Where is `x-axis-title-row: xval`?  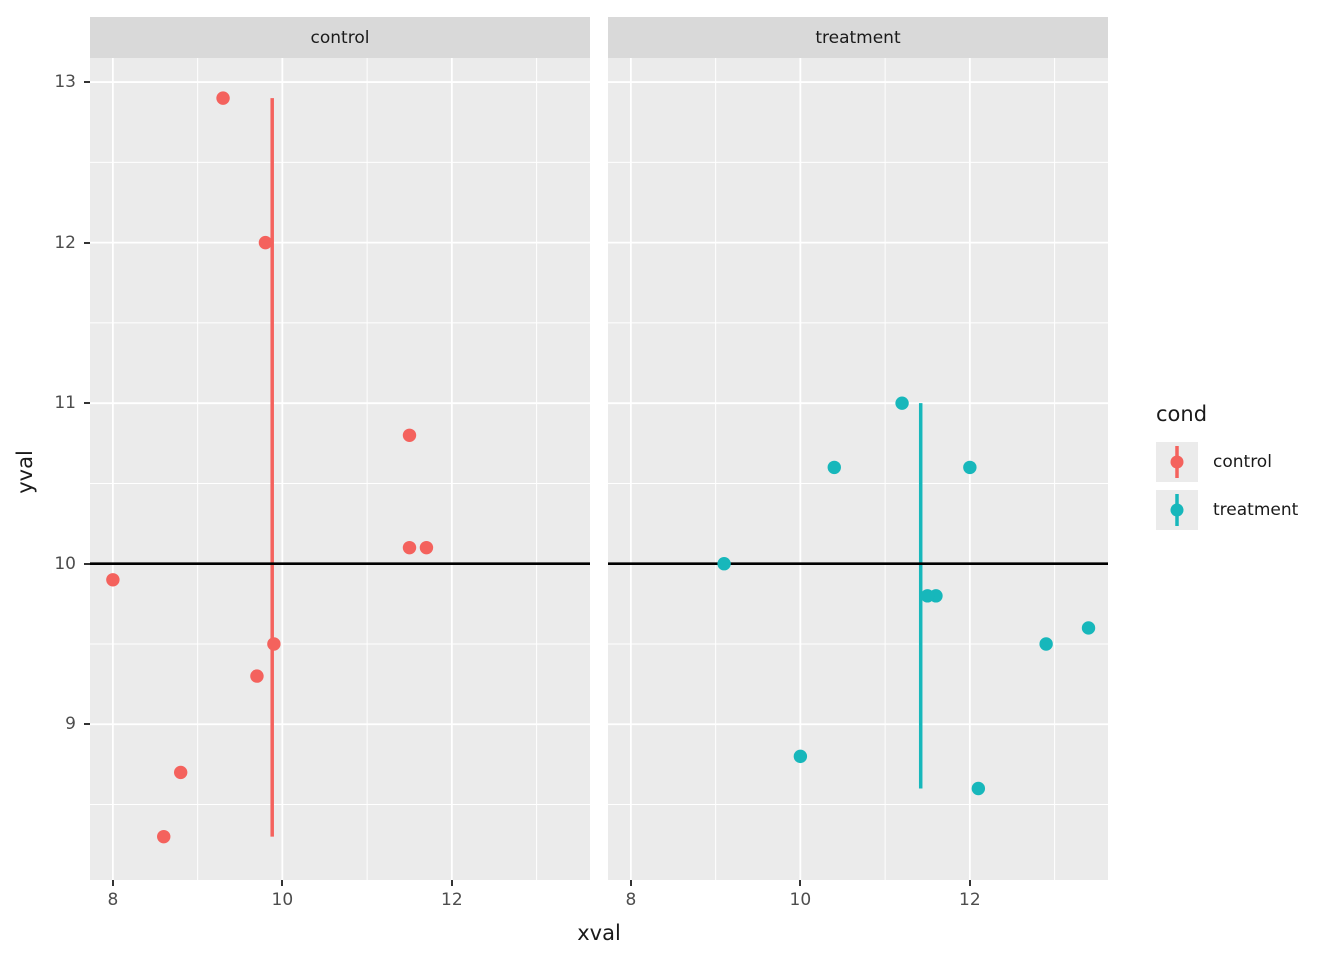
x-axis-title-row: xval is located at coordinates (599, 933).